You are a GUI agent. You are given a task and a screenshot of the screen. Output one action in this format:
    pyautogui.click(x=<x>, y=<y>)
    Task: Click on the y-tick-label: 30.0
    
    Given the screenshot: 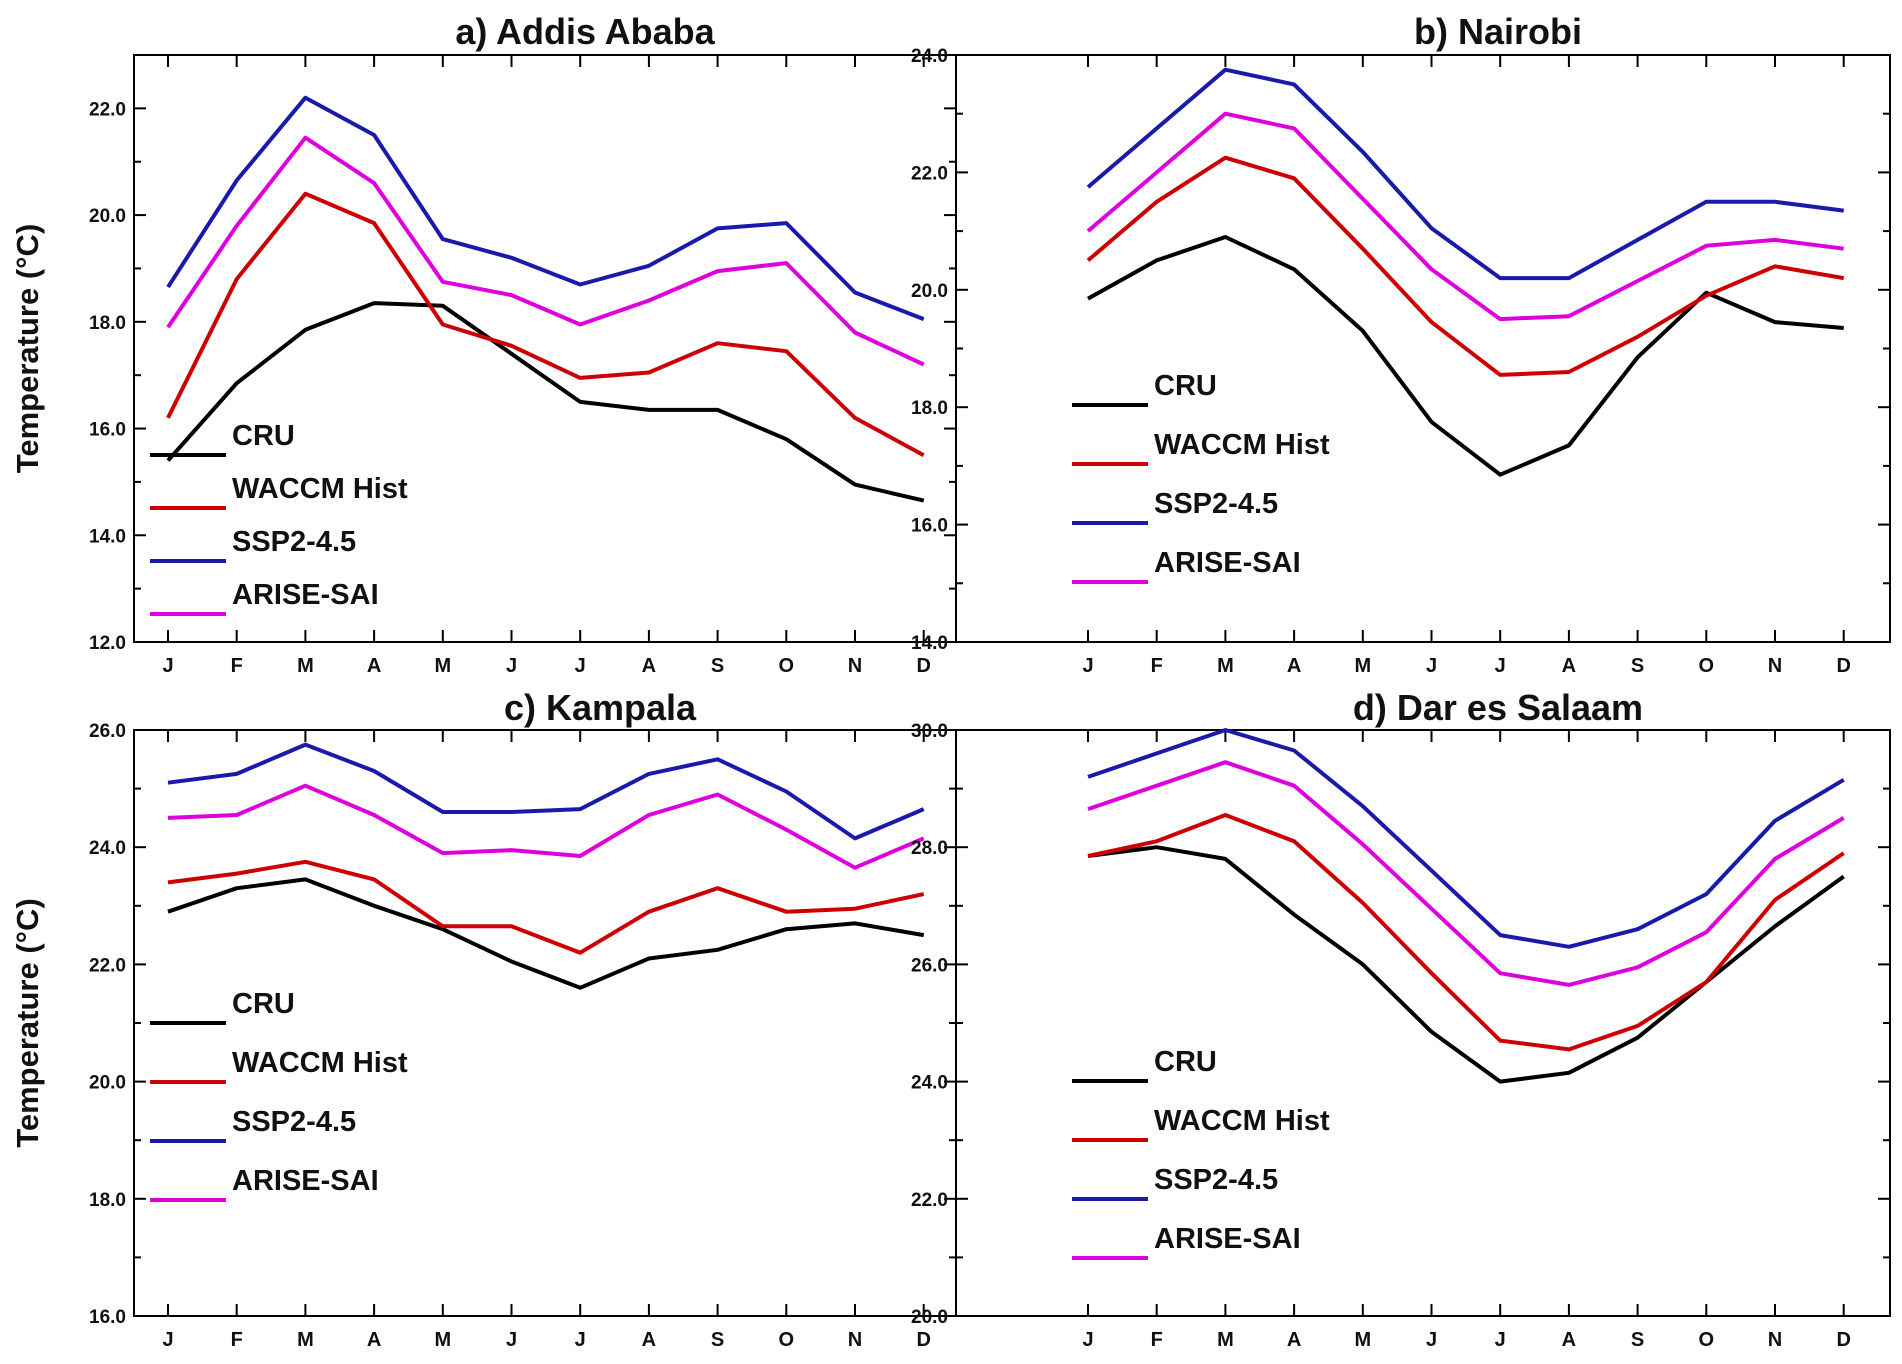 What is the action you would take?
    pyautogui.click(x=929, y=731)
    